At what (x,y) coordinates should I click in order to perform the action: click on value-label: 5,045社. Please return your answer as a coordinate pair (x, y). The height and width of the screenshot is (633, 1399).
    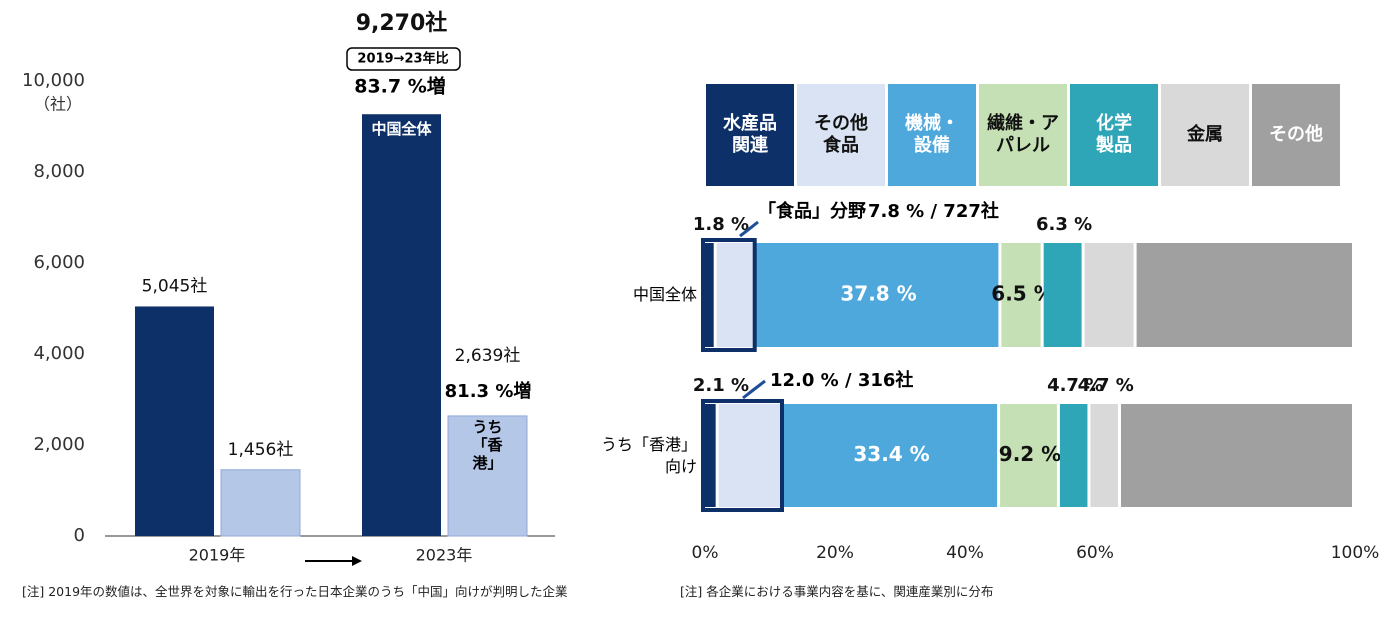
    Looking at the image, I should click on (175, 286).